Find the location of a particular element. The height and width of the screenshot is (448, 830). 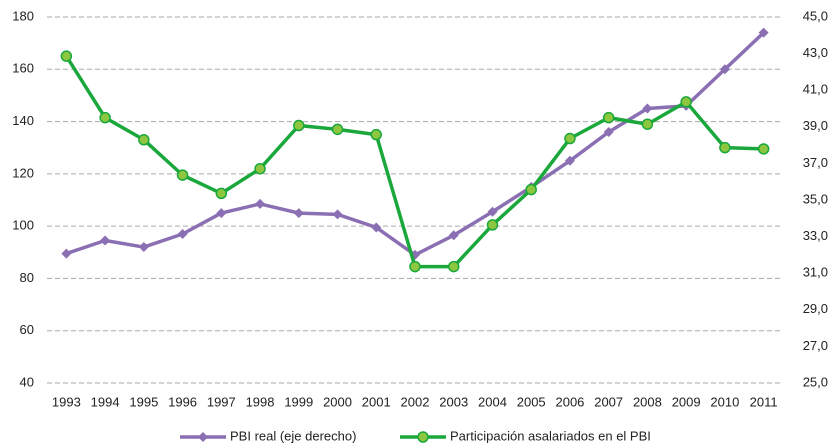

legend-label: Participación asalariados en el PBI is located at coordinates (550, 435).